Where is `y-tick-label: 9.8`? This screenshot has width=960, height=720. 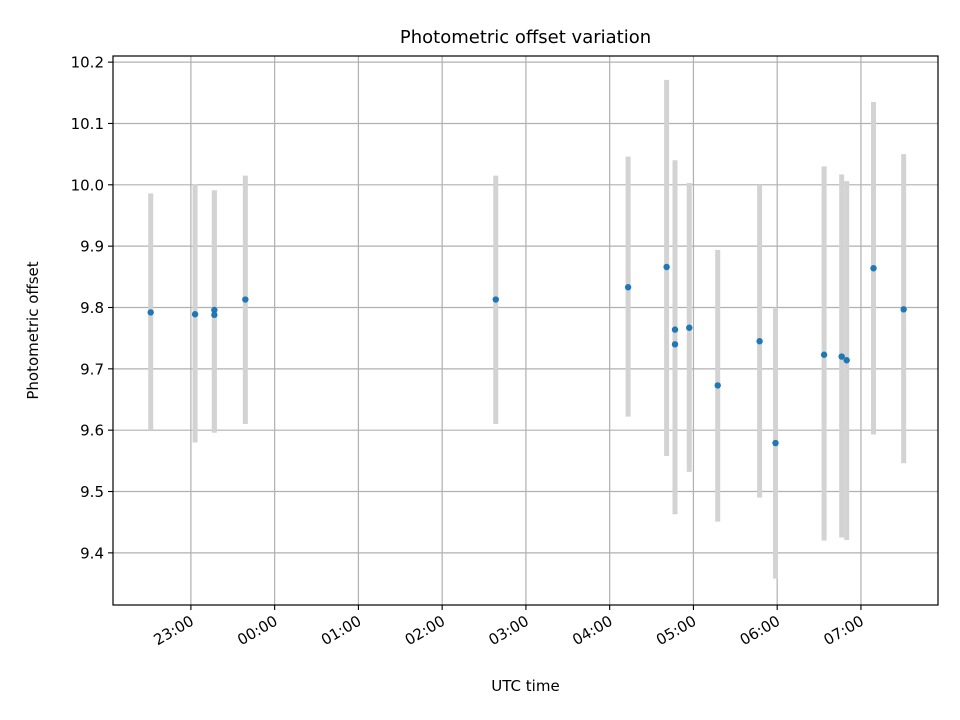 y-tick-label: 9.8 is located at coordinates (92, 308).